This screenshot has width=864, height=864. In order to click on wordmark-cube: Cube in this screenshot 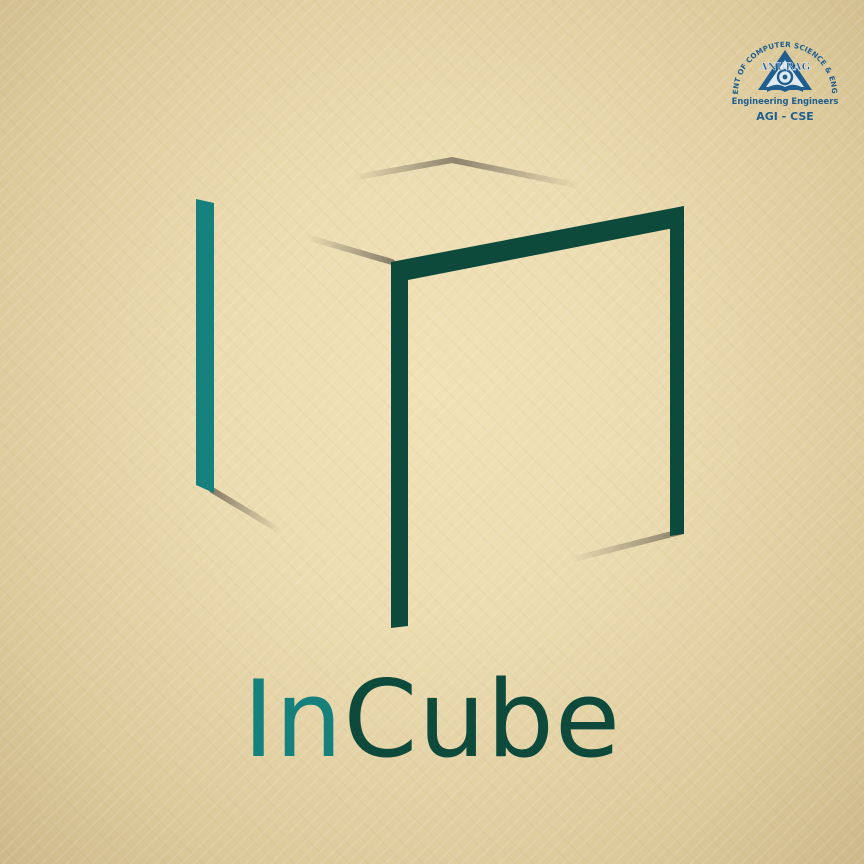, I will do `click(482, 719)`.